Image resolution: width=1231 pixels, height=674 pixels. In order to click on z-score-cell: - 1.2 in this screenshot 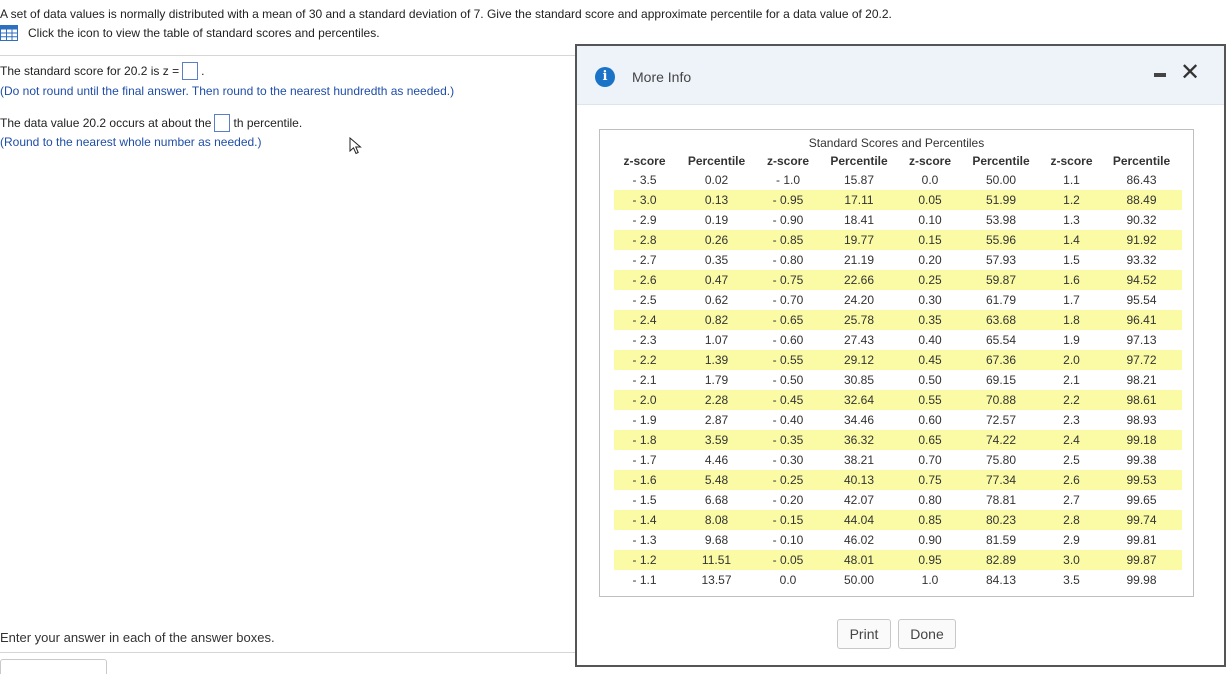, I will do `click(644, 560)`.